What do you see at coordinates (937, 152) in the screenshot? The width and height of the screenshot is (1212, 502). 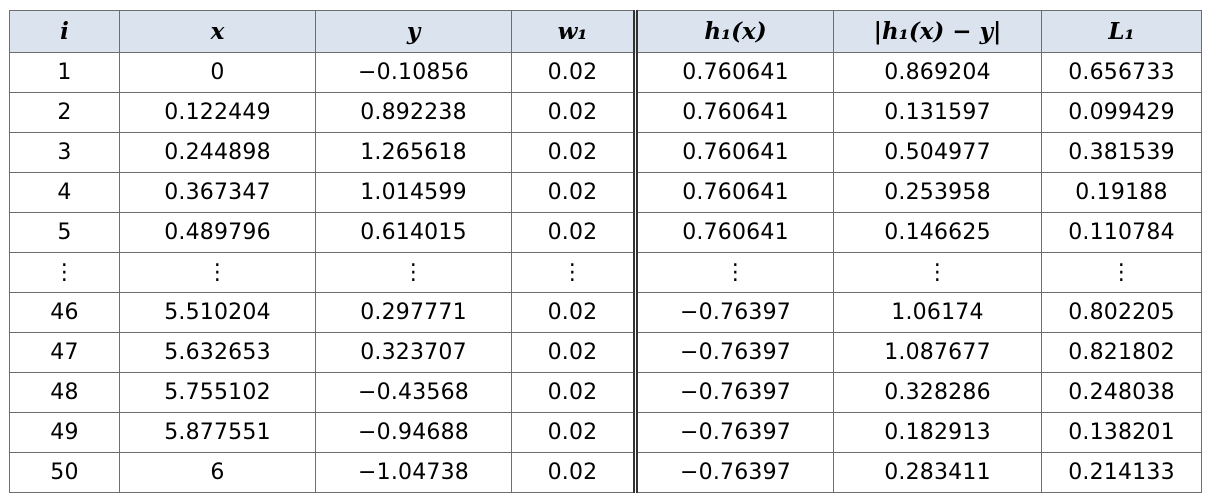 I see `cell-abs-error: 0.504977` at bounding box center [937, 152].